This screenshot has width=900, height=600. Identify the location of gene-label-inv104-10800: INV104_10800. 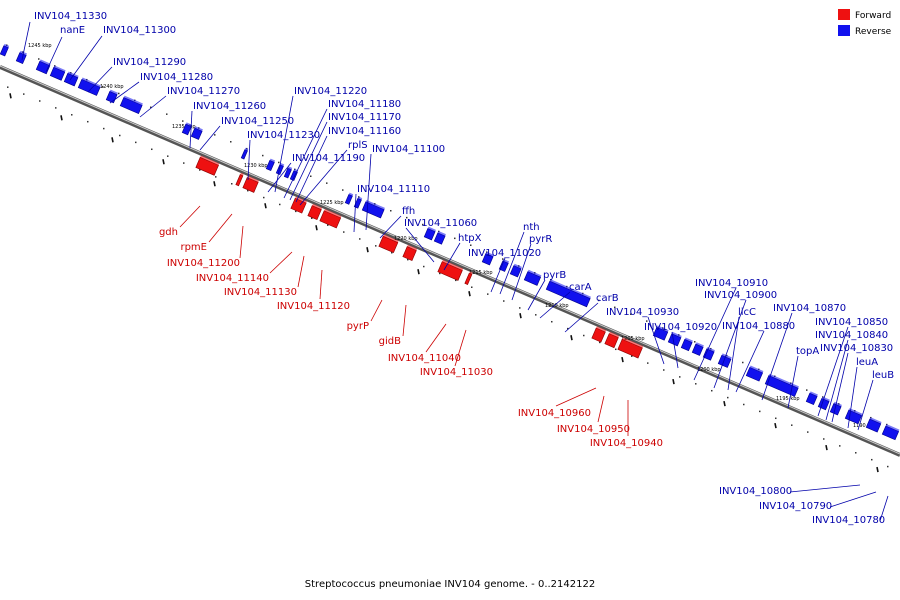
(755, 491).